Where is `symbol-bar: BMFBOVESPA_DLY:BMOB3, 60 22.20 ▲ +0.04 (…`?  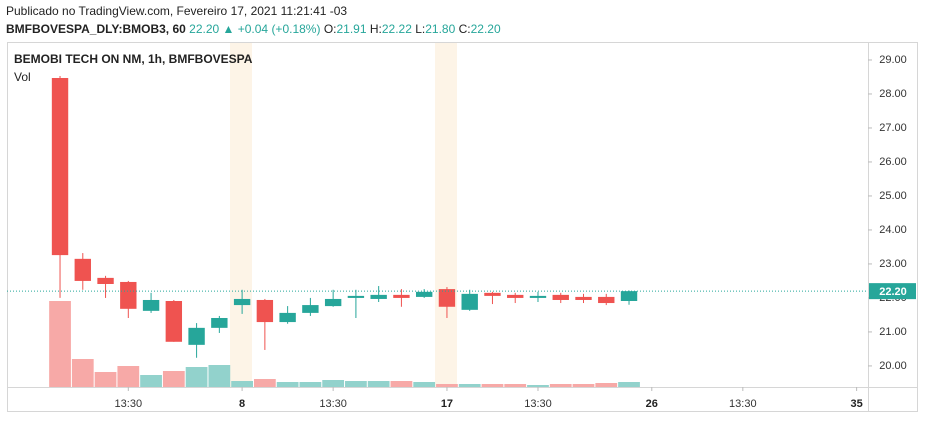
symbol-bar: BMFBOVESPA_DLY:BMOB3, 60 22.20 ▲ +0.04 (… is located at coordinates (253, 29).